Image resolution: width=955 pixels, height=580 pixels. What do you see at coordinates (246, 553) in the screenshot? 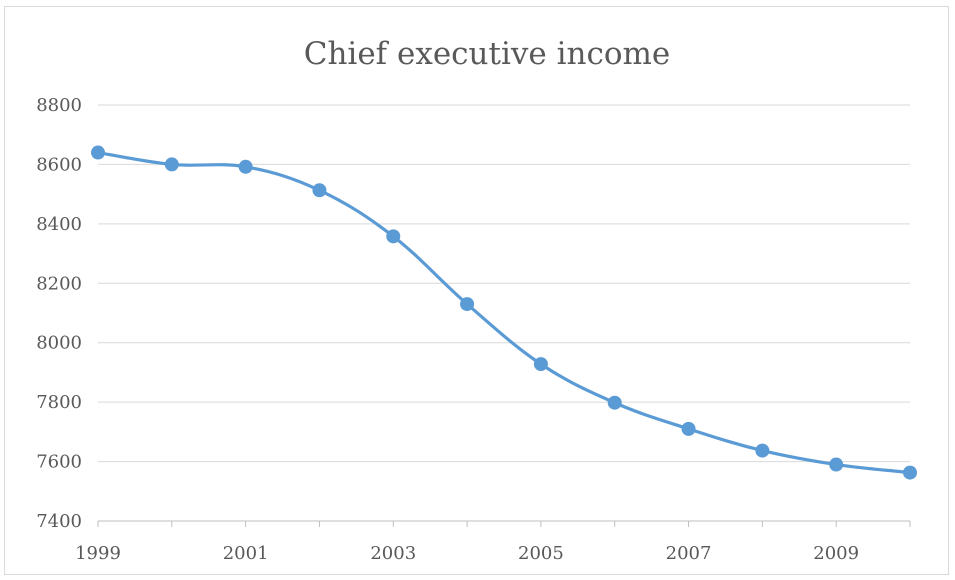
I see `x-tick-label: 2001` at bounding box center [246, 553].